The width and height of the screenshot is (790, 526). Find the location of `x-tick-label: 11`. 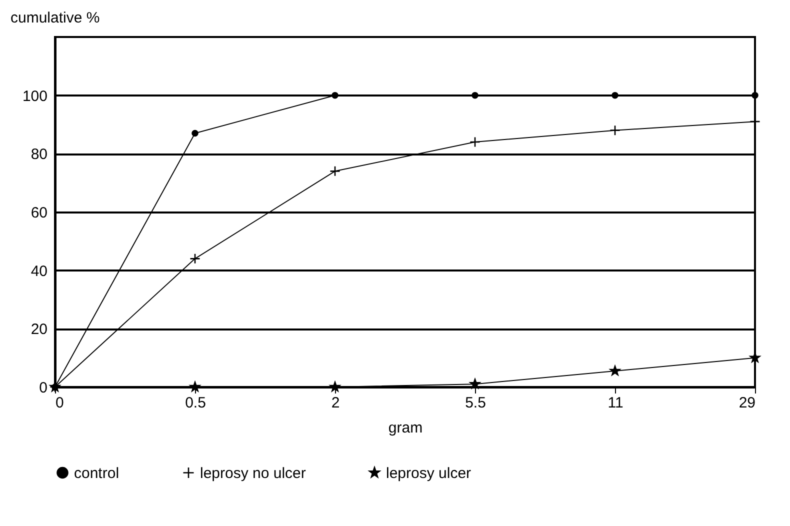

x-tick-label: 11 is located at coordinates (616, 403).